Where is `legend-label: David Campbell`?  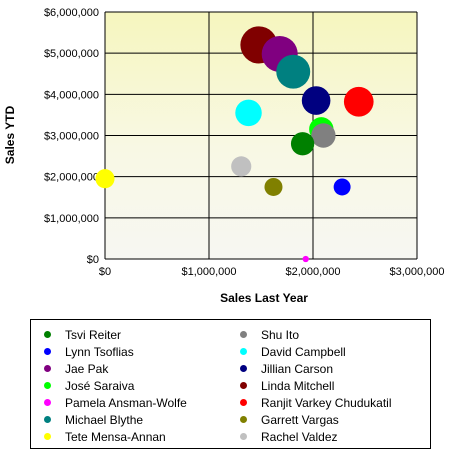
legend-label: David Campbell is located at coordinates (303, 351).